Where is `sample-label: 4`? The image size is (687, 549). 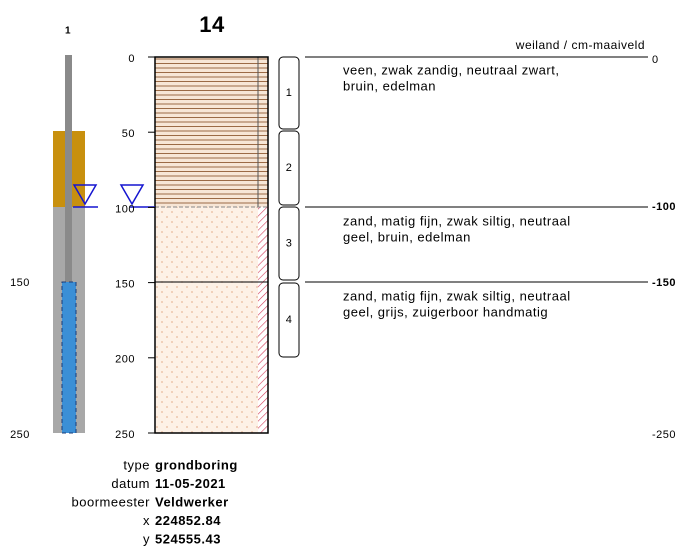
sample-label: 4 is located at coordinates (289, 320).